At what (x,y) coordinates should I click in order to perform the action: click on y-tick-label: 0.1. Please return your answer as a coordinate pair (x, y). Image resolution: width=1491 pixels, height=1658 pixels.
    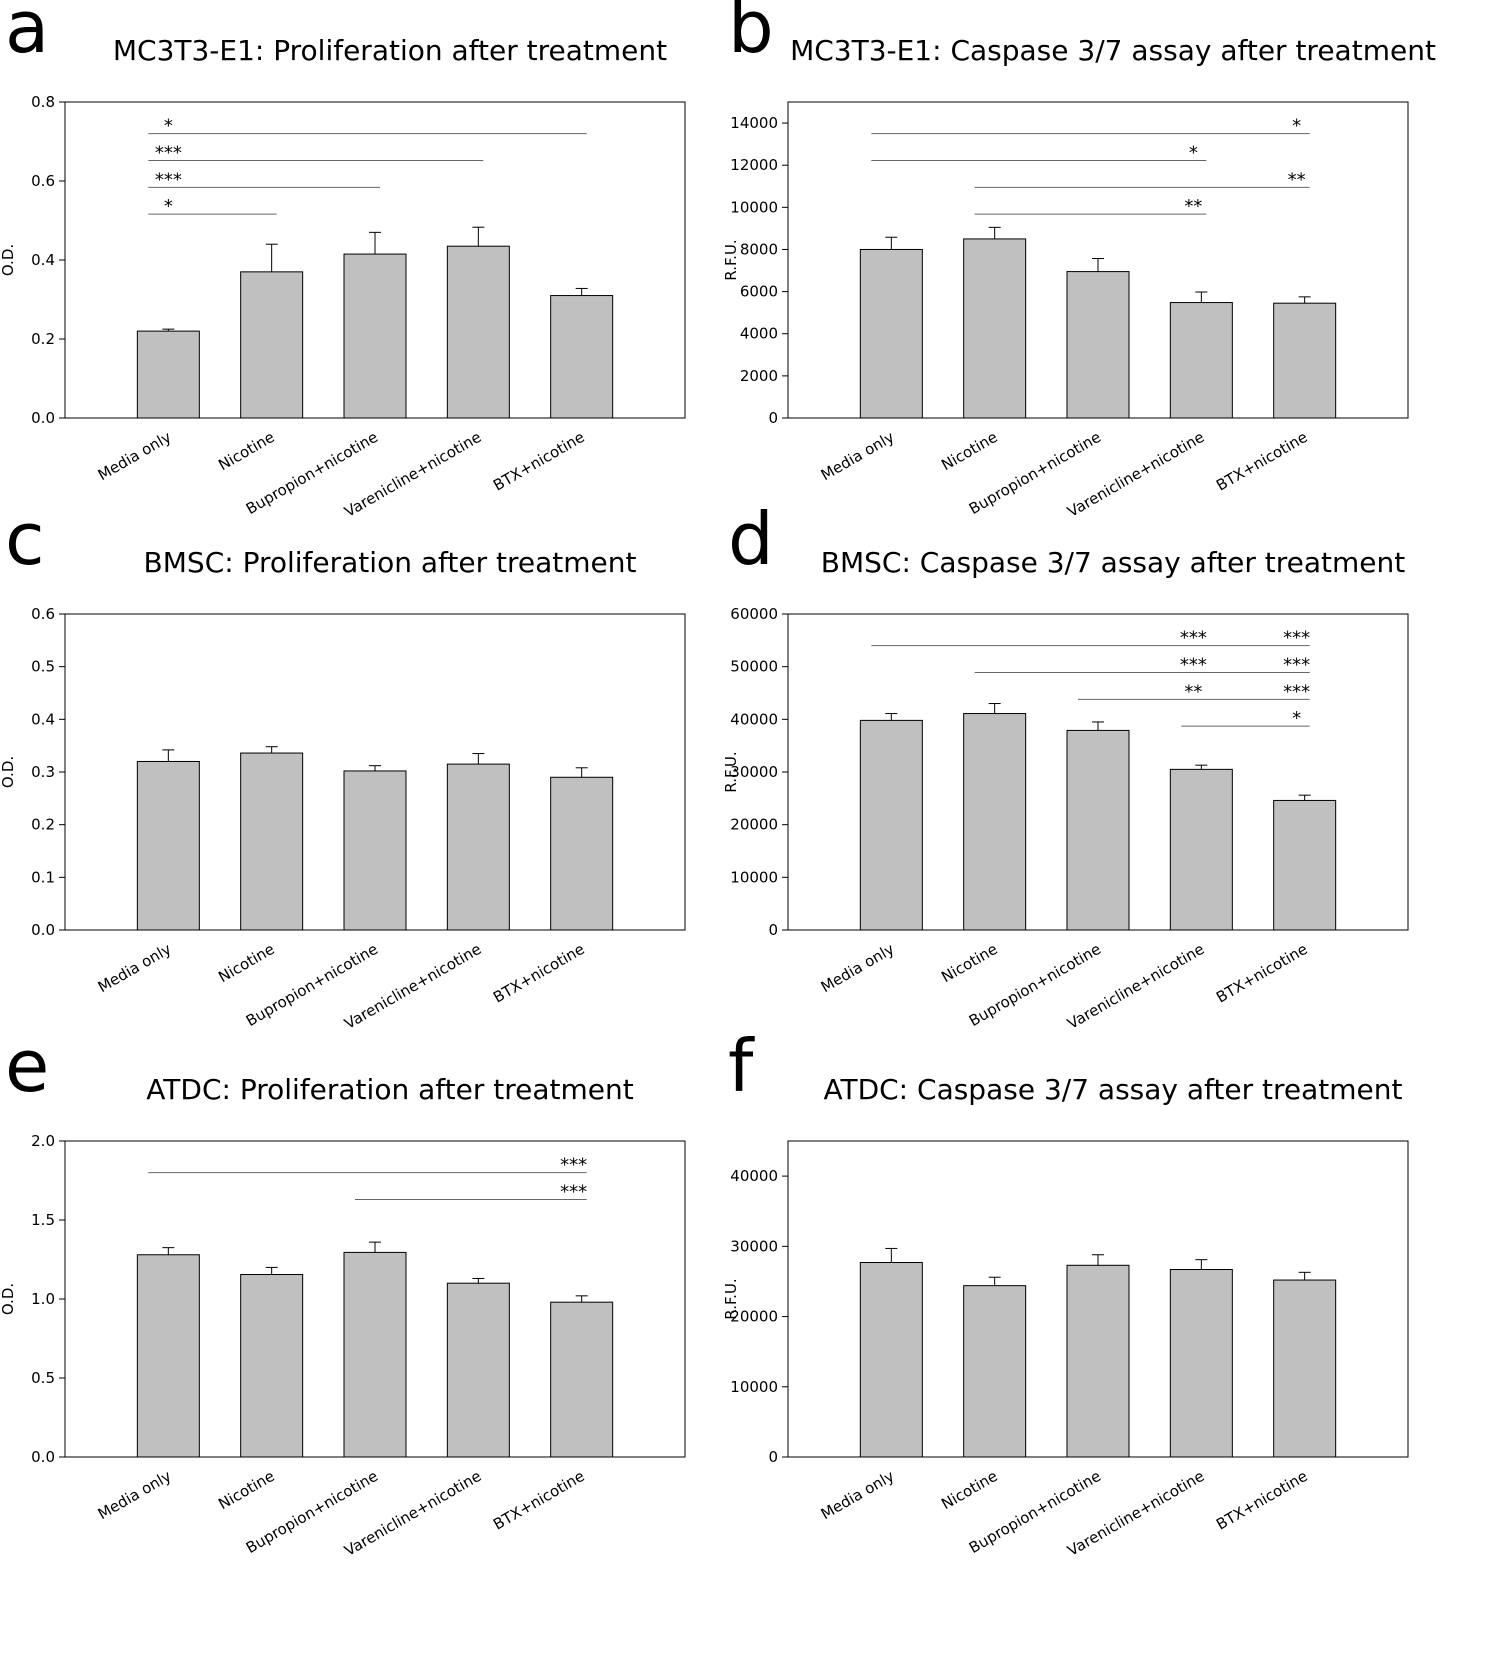
    Looking at the image, I should click on (43, 877).